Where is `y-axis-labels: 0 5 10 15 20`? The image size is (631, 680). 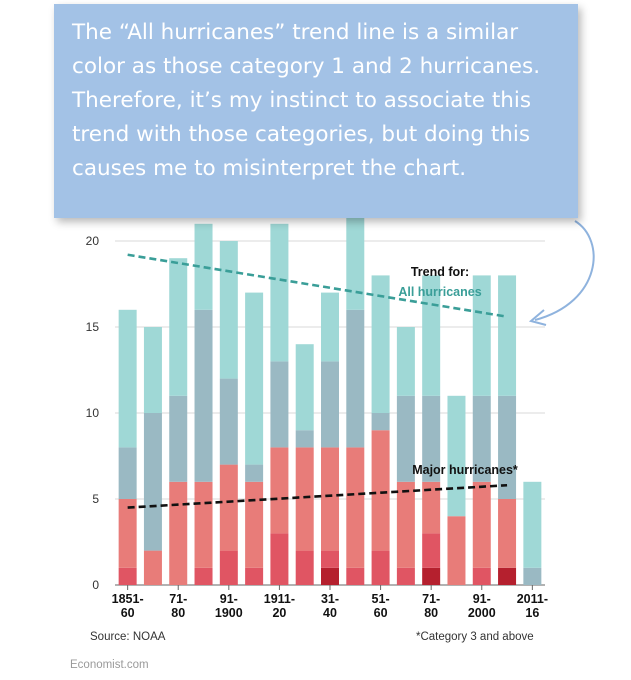 y-axis-labels: 0 5 10 15 20 is located at coordinates (93, 413).